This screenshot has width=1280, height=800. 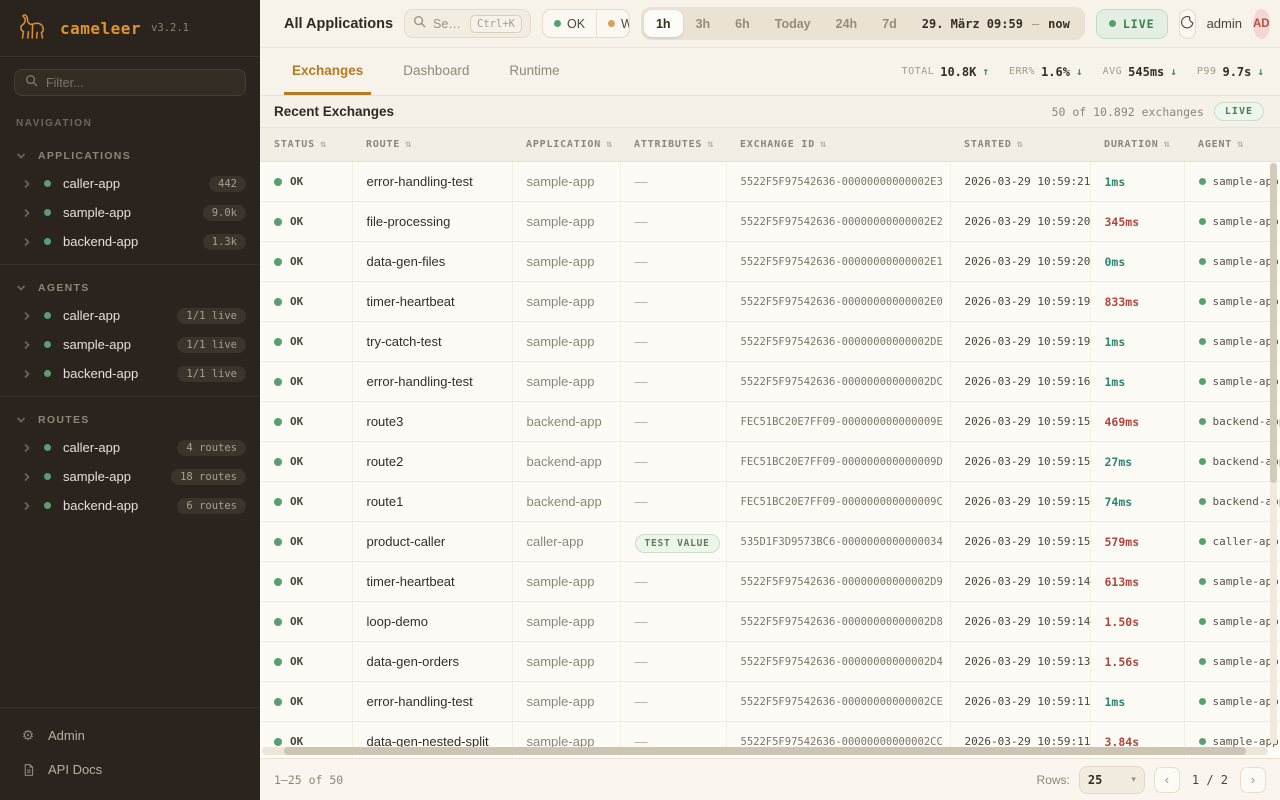 What do you see at coordinates (566, 144) in the screenshot?
I see `column-header: APPLICATION ⇅` at bounding box center [566, 144].